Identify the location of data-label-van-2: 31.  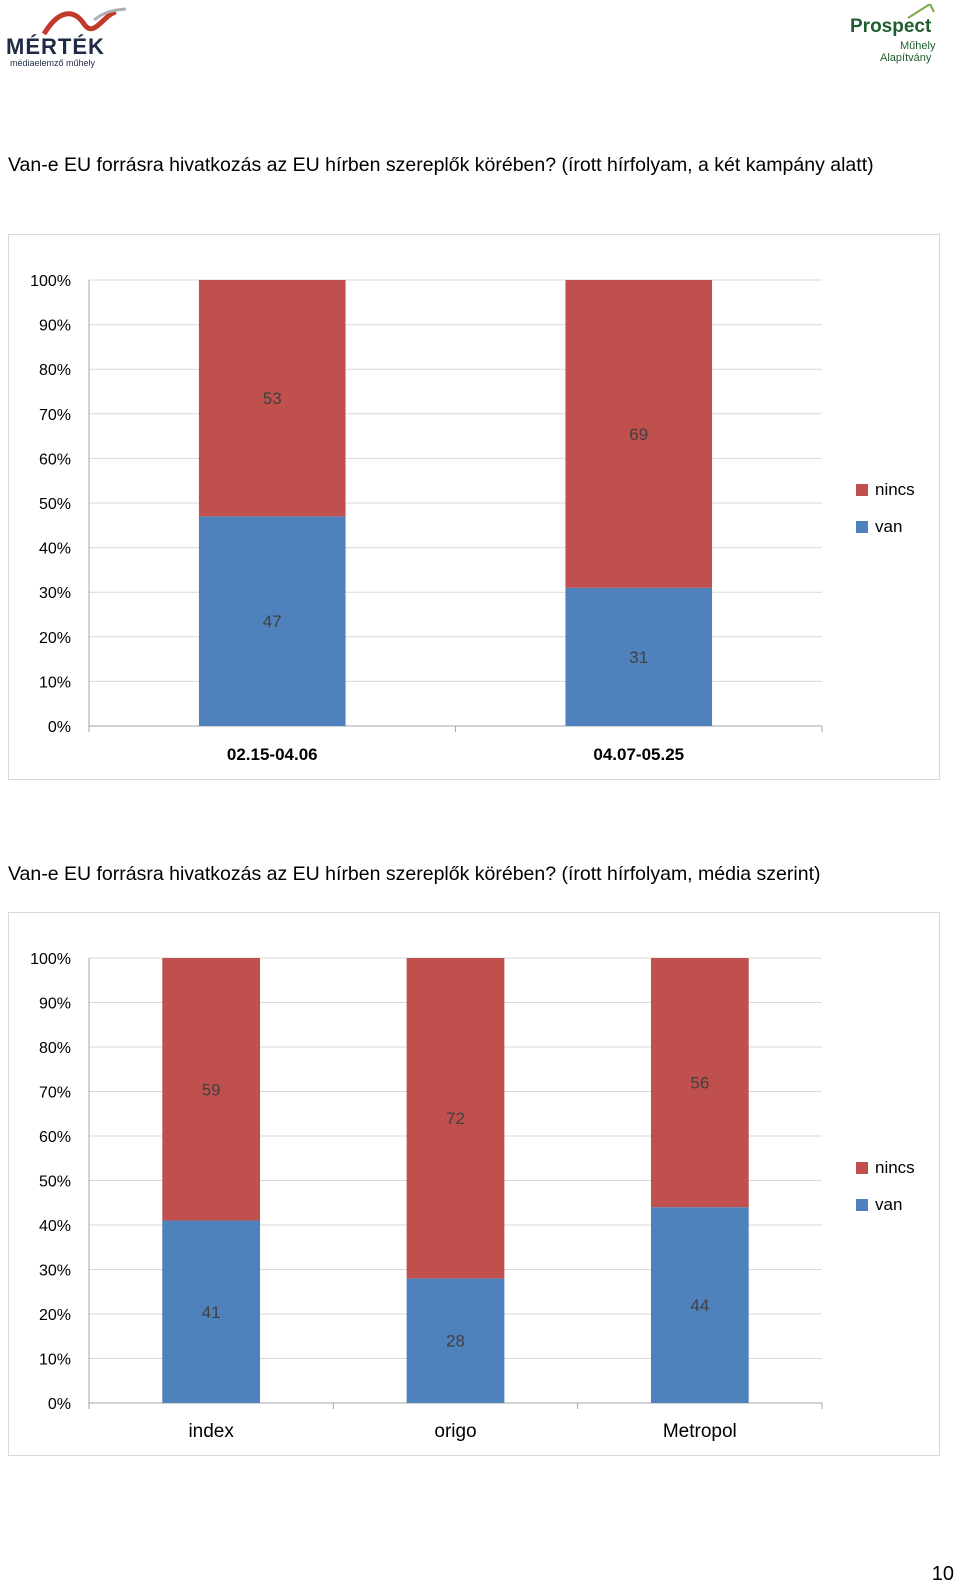
(638, 657).